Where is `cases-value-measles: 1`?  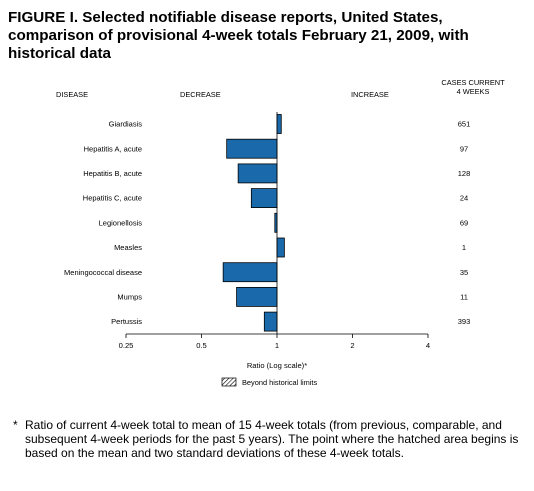 cases-value-measles: 1 is located at coordinates (464, 247).